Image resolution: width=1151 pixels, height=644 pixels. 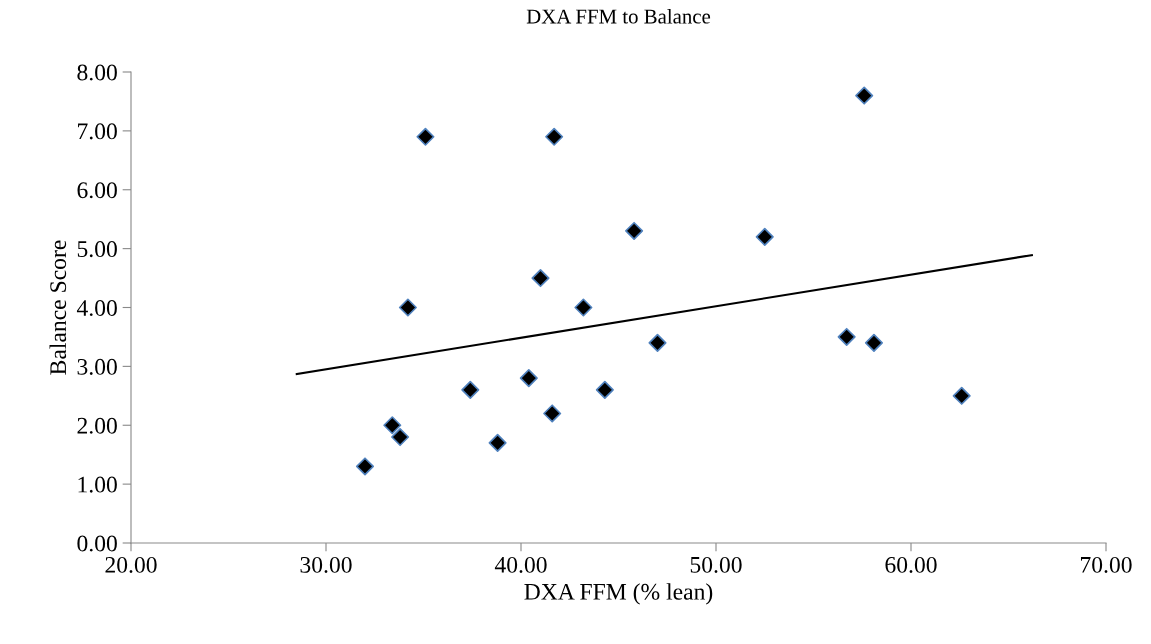 I want to click on y-tick-label: 7.00, so click(x=97, y=131).